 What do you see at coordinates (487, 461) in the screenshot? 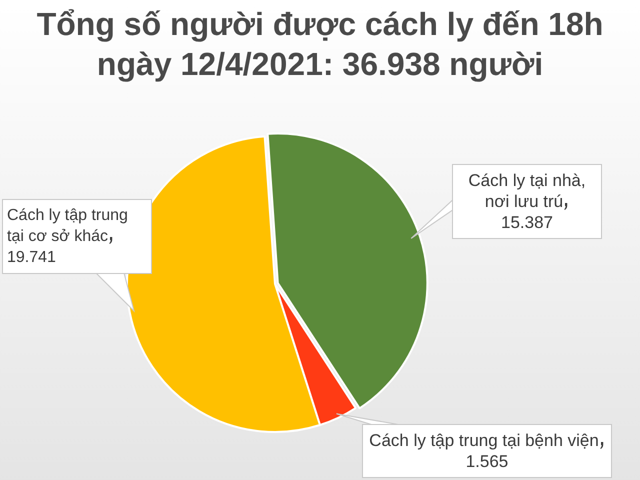
I see `data-label: 1.565` at bounding box center [487, 461].